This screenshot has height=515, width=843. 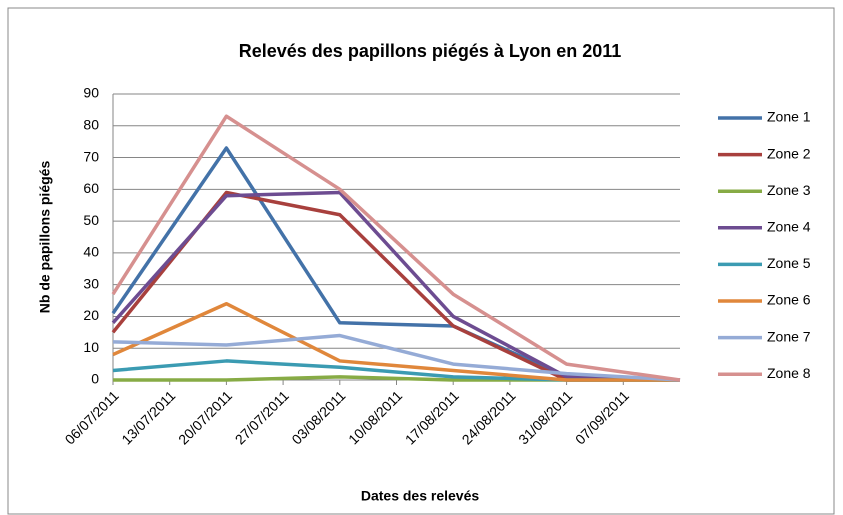 I want to click on y-axis-label: Nb de papillons piégés, so click(x=45, y=237).